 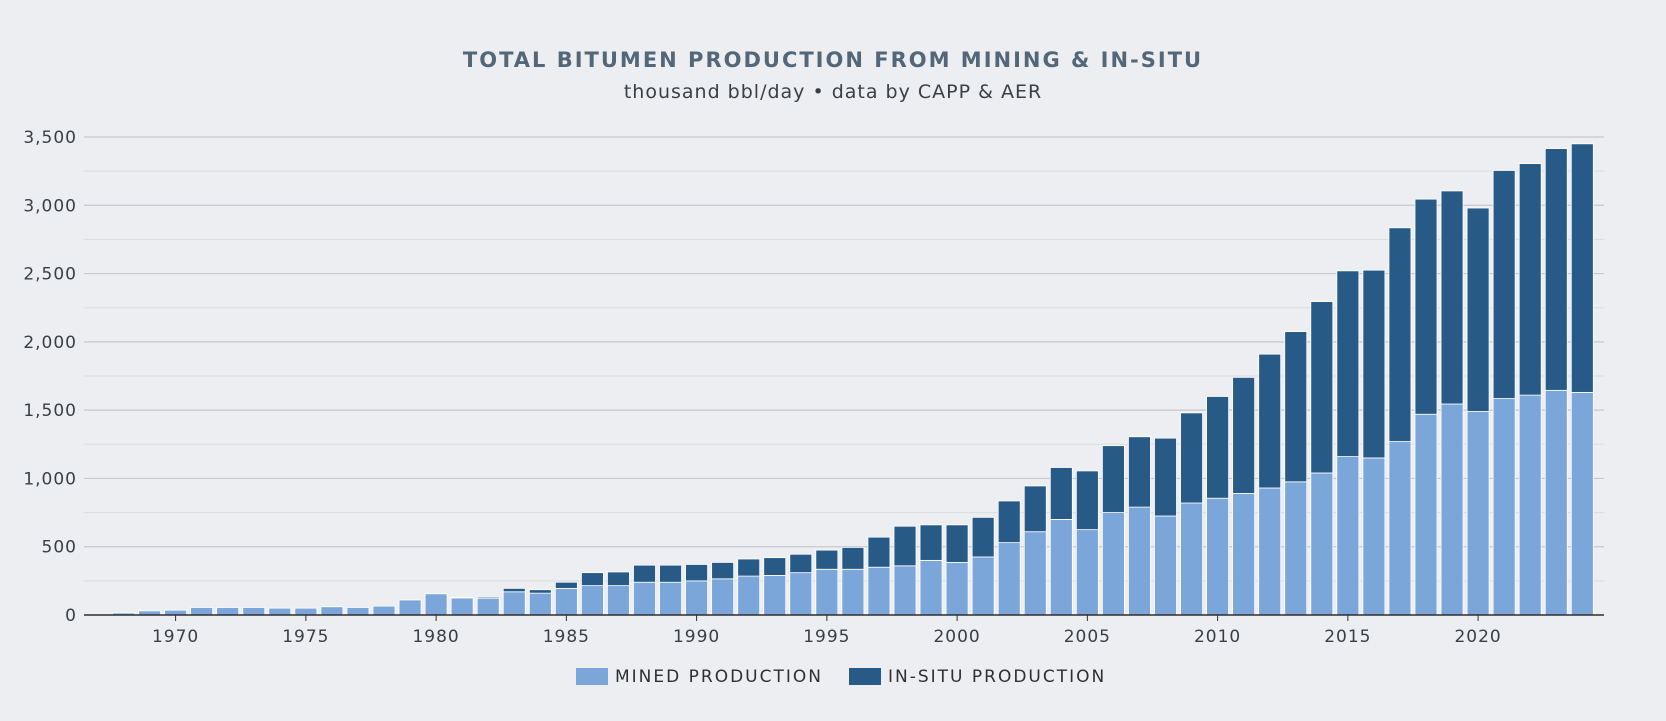 I want to click on bar-in-situ-2022, so click(x=1530, y=279).